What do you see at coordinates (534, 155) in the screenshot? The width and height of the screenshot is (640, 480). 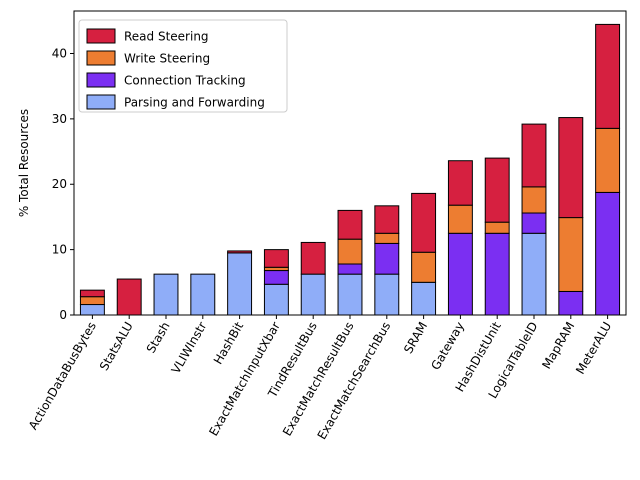 I see `bar-LogicalTableID-read-steering` at bounding box center [534, 155].